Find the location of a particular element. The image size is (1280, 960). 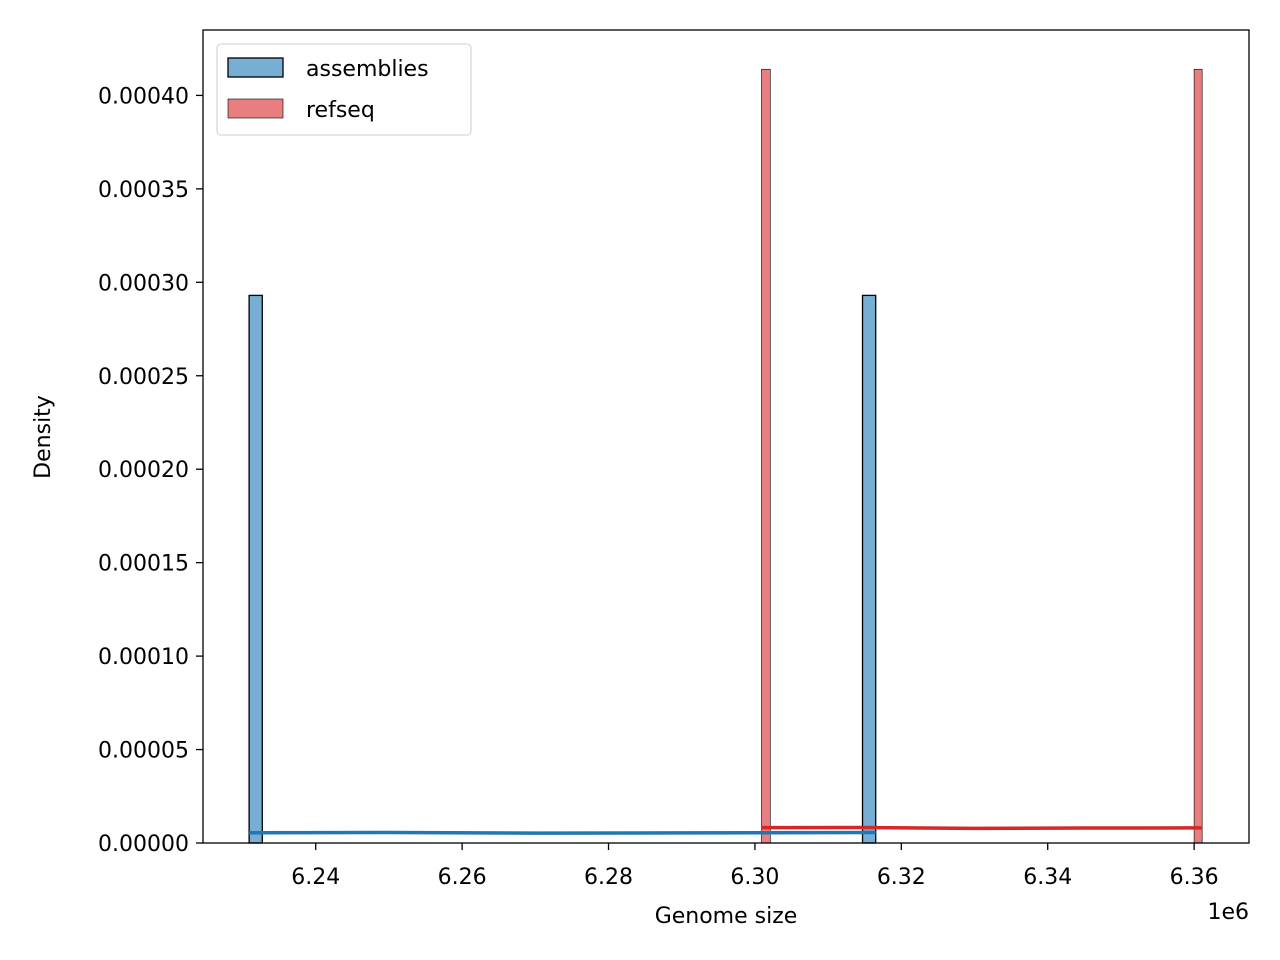

kde-layer is located at coordinates (726, 830).